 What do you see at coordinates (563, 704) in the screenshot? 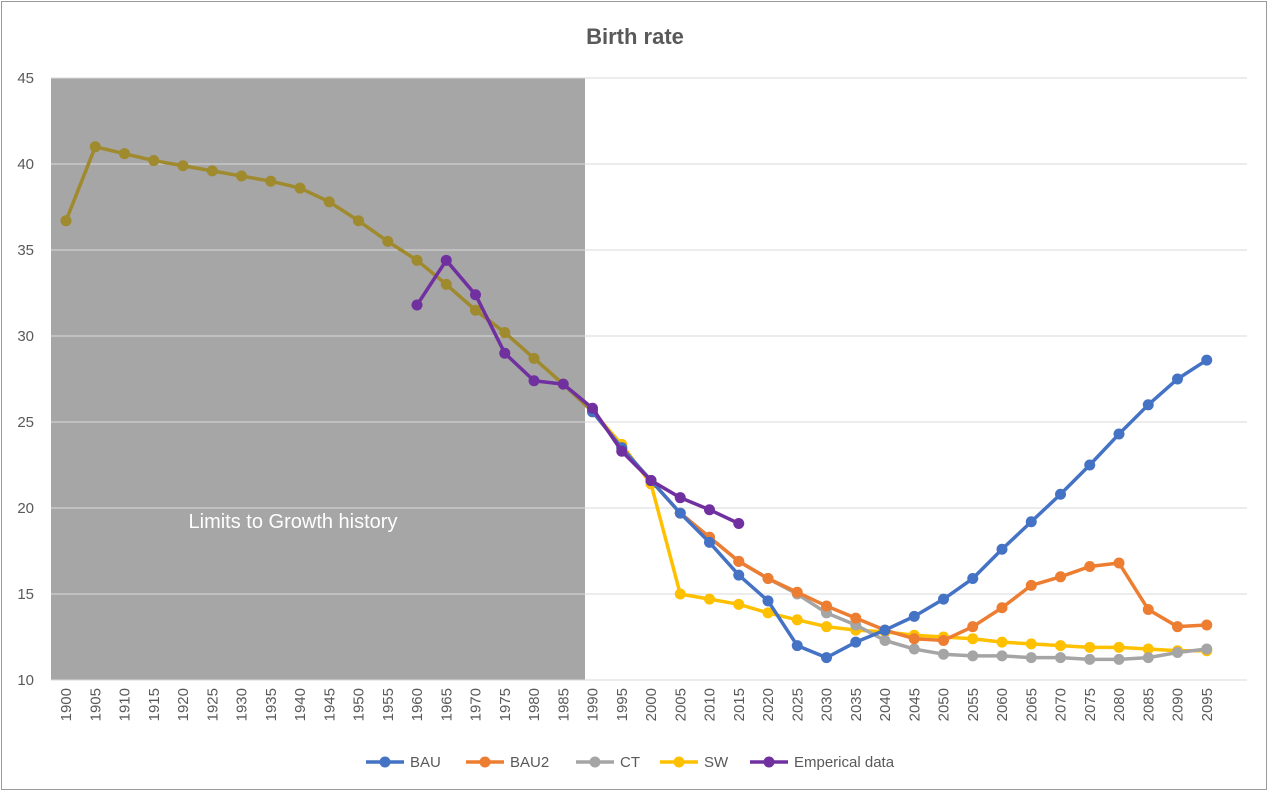
I see `x-tick-label: 1985` at bounding box center [563, 704].